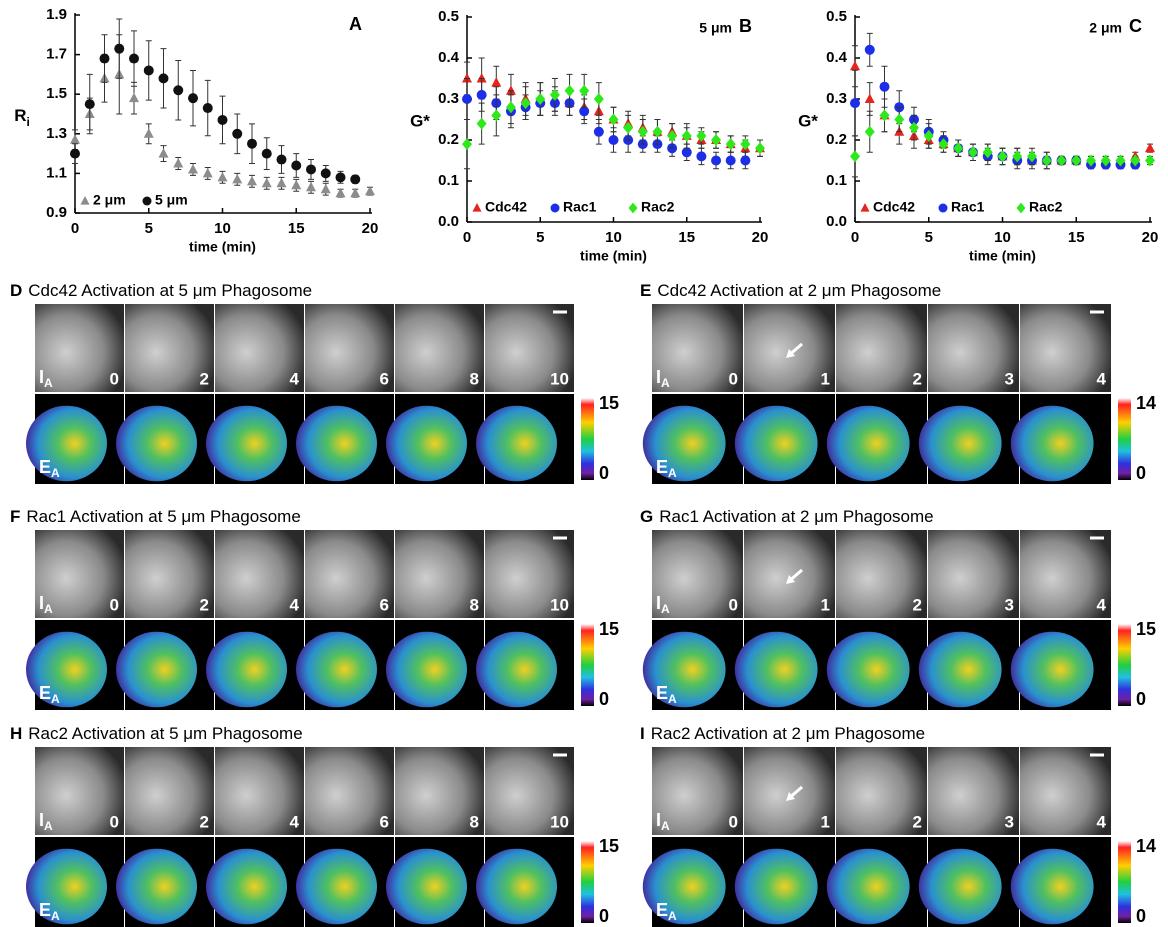 The height and width of the screenshot is (927, 1168). I want to click on frame-time: 10, so click(559, 821).